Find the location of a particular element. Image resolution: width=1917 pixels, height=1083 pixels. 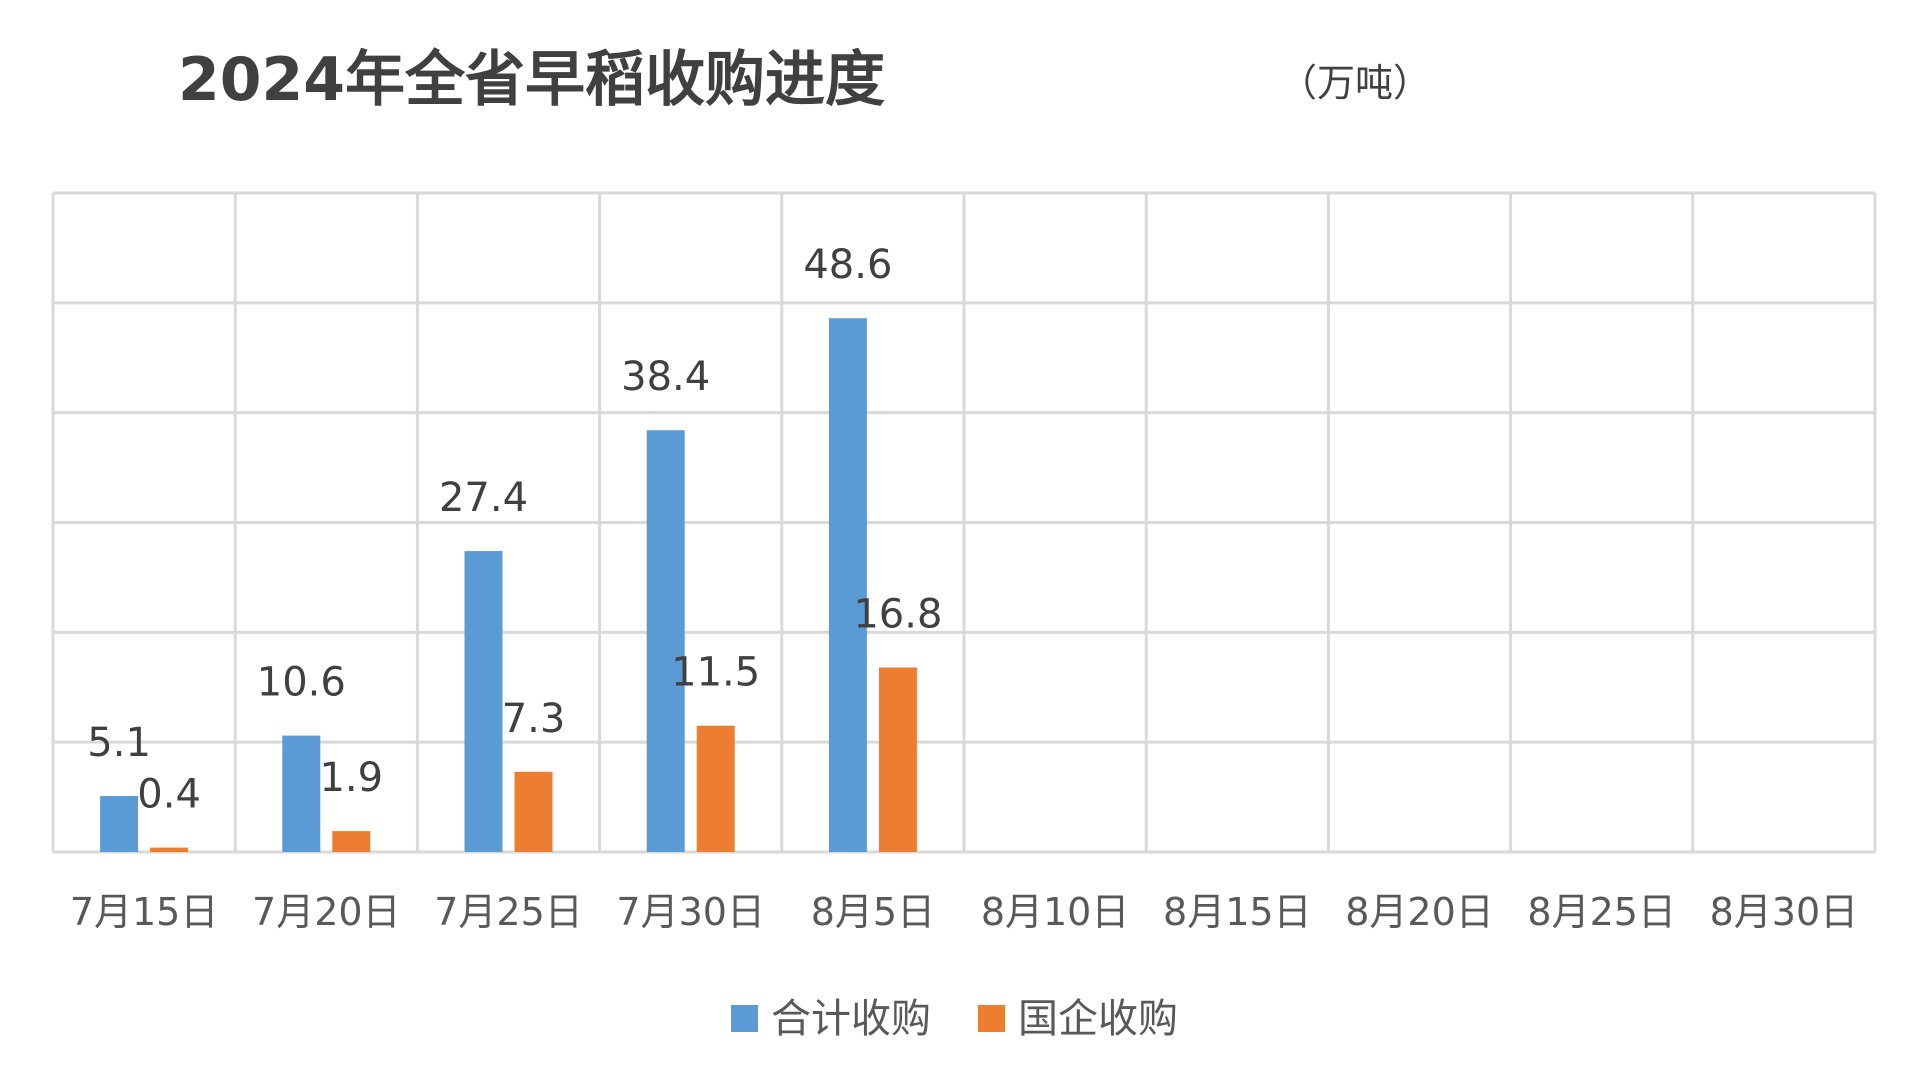

chart-unit: （万吨） is located at coordinates (1355, 83).